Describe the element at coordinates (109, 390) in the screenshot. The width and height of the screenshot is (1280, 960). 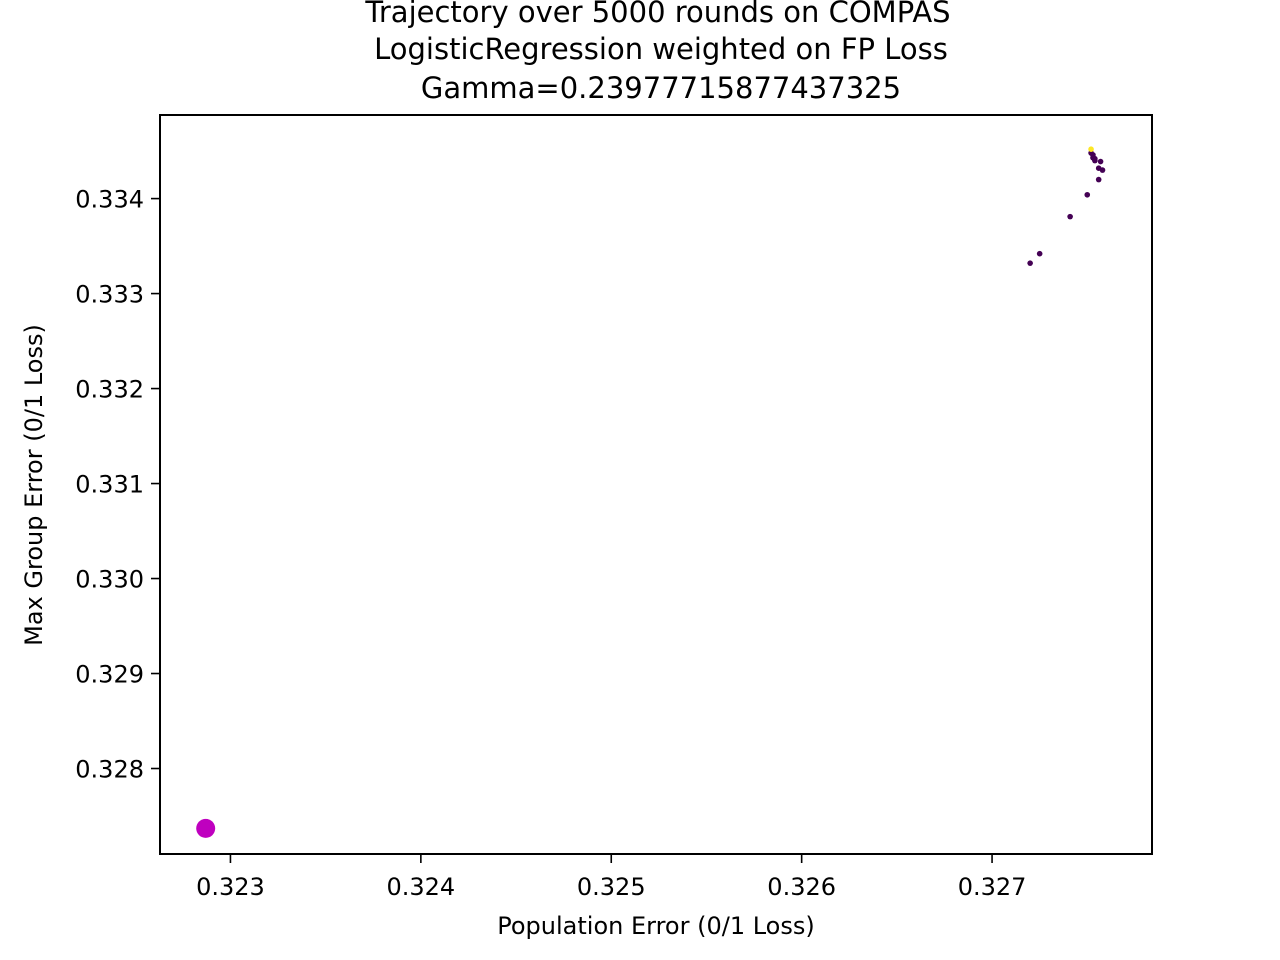
I see `y-tick-label: 0.332` at that location.